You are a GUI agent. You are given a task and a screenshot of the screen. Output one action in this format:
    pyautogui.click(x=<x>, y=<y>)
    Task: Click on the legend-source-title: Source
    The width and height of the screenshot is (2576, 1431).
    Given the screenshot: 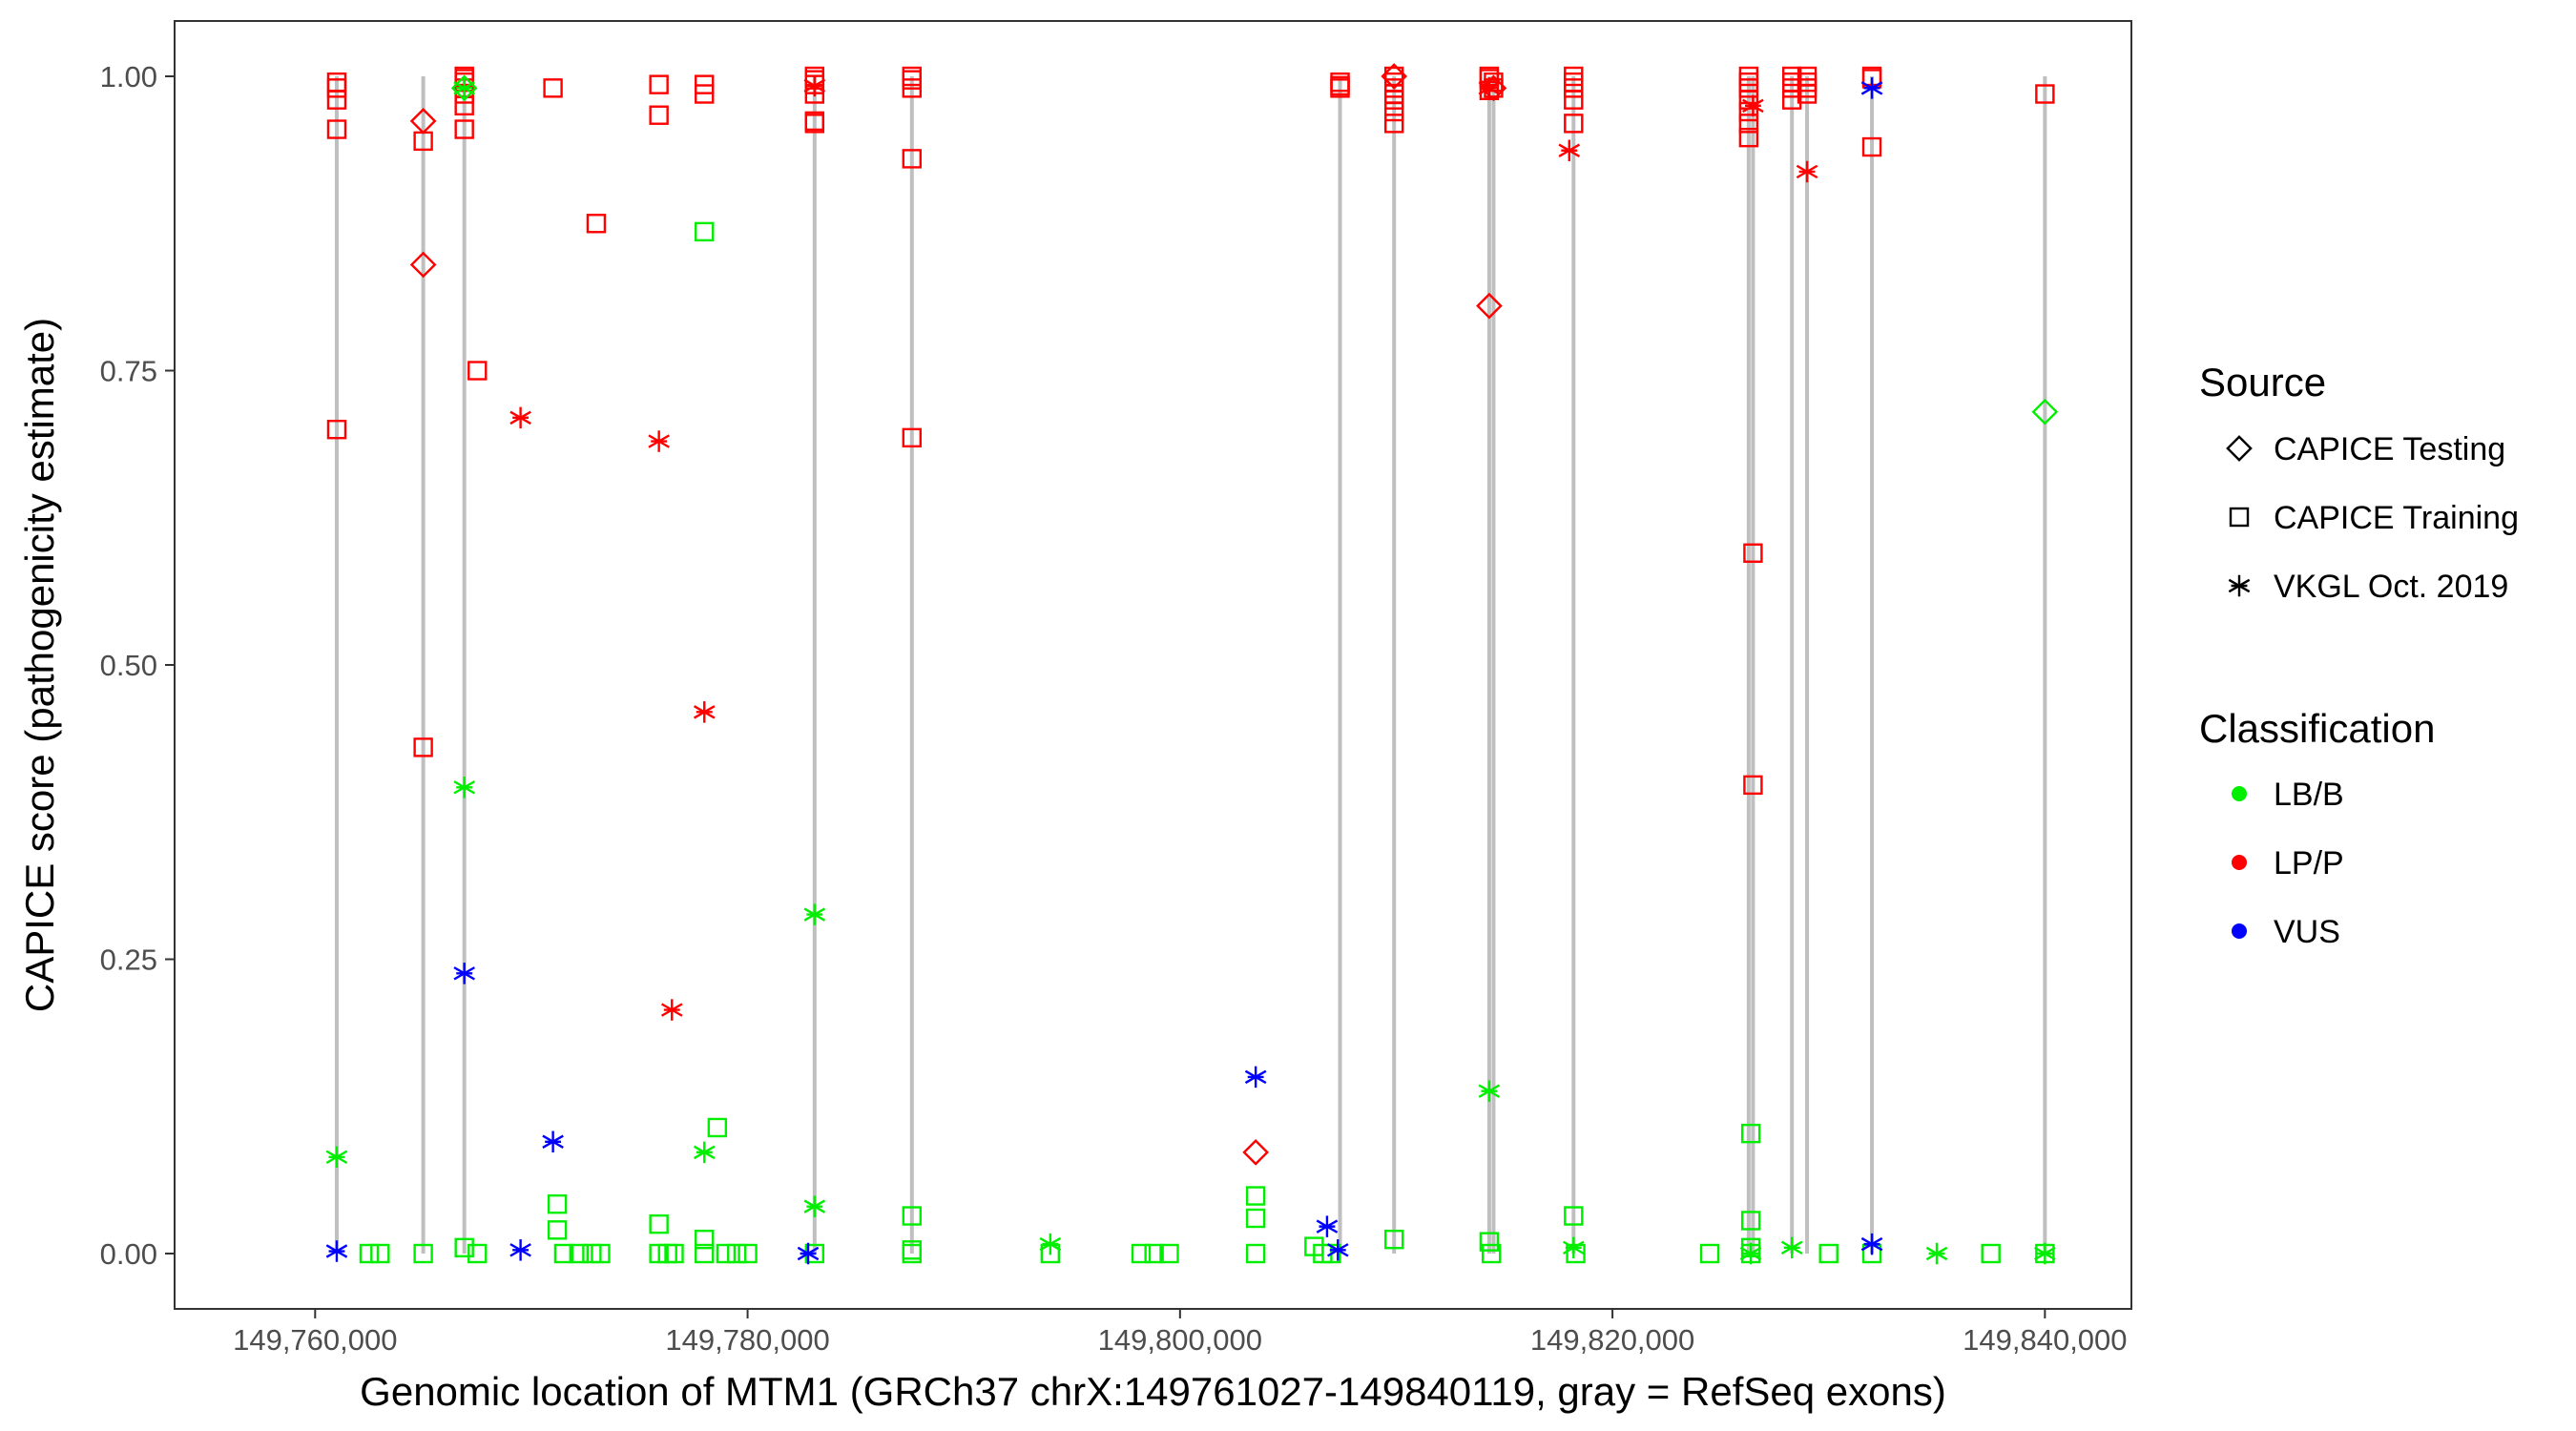 What is the action you would take?
    pyautogui.click(x=2262, y=382)
    